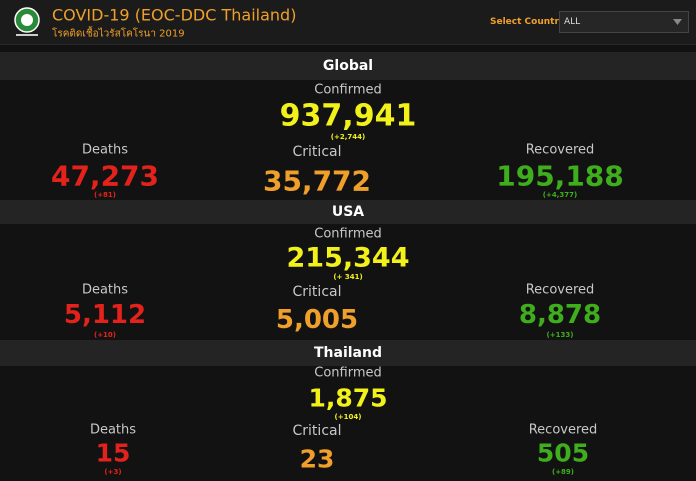 Image resolution: width=696 pixels, height=481 pixels. I want to click on dropdown-arrow, so click(677, 22).